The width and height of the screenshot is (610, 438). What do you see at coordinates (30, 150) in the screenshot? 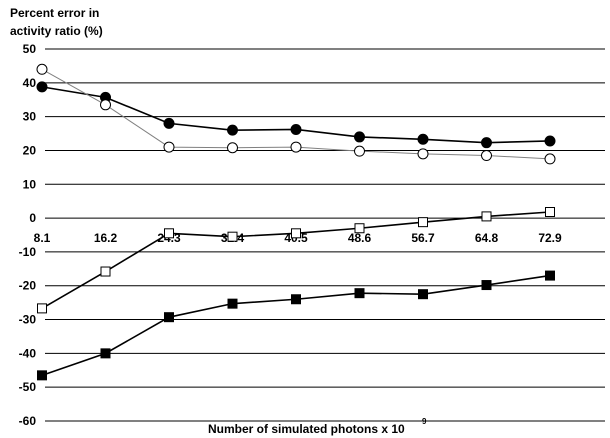
I see `y-tick-label: 20` at bounding box center [30, 150].